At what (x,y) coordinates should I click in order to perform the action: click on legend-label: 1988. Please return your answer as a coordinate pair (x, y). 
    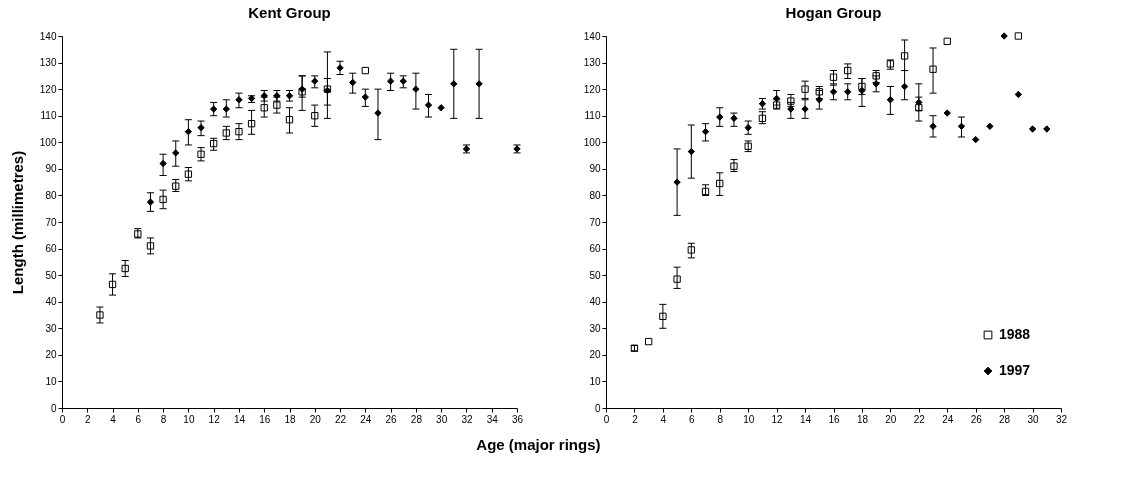
    Looking at the image, I should click on (1015, 334).